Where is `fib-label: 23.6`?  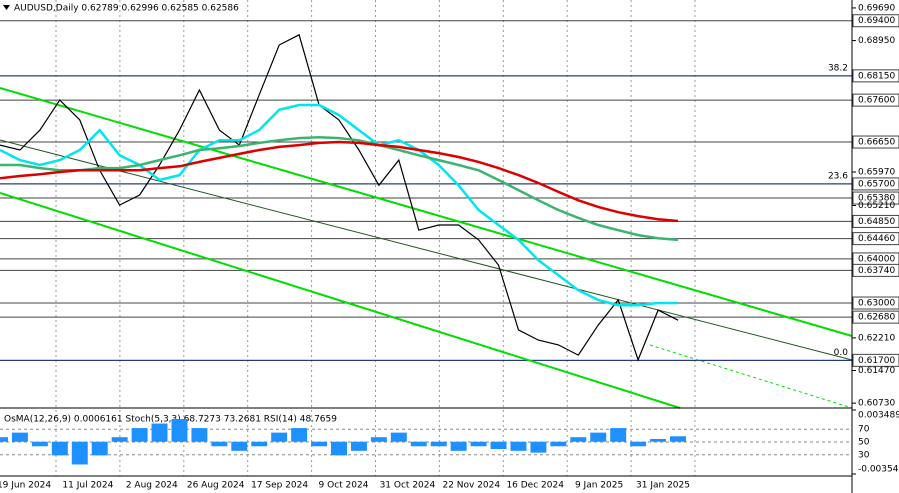 fib-label: 23.6 is located at coordinates (838, 176).